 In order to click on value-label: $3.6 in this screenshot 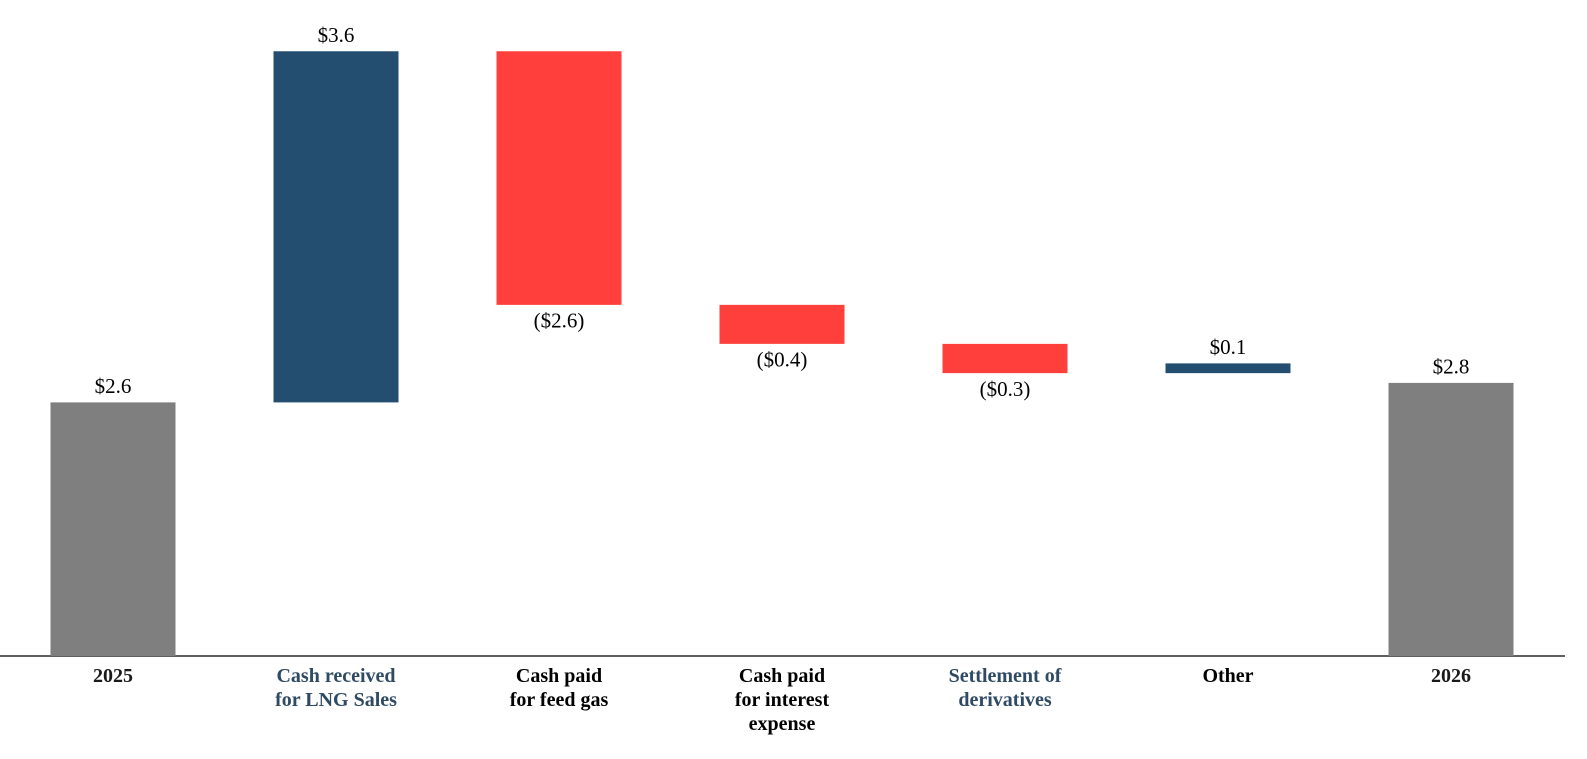, I will do `click(336, 35)`.